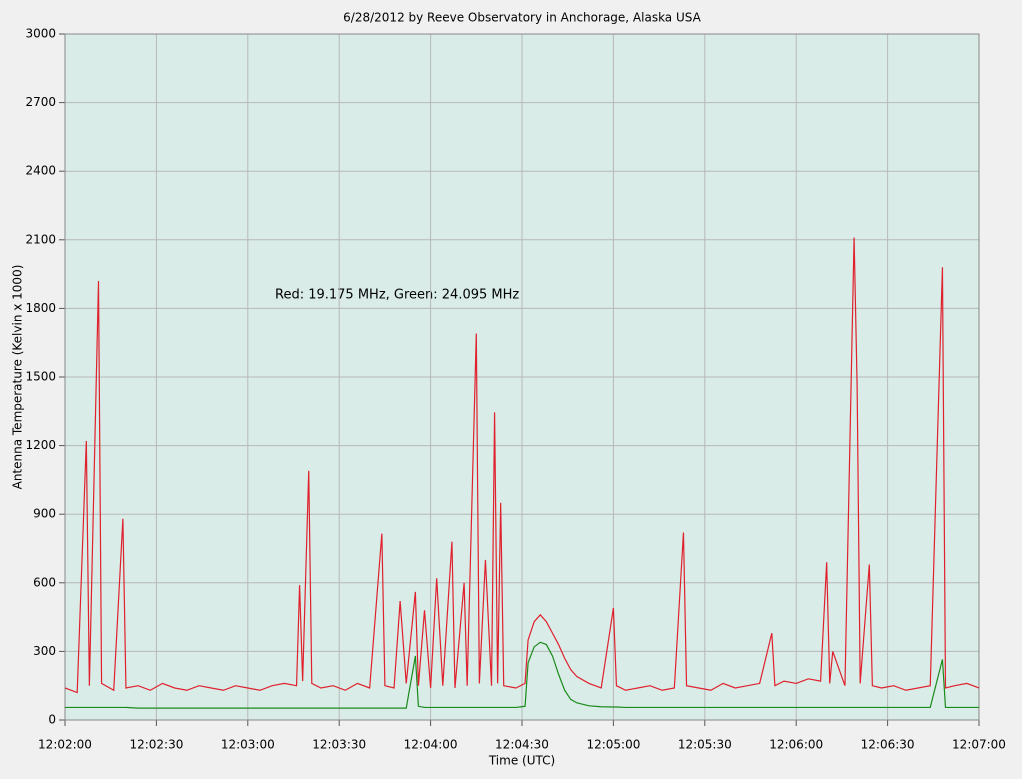 The height and width of the screenshot is (779, 1022). What do you see at coordinates (888, 745) in the screenshot?
I see `x-tick-label: 12:06:30` at bounding box center [888, 745].